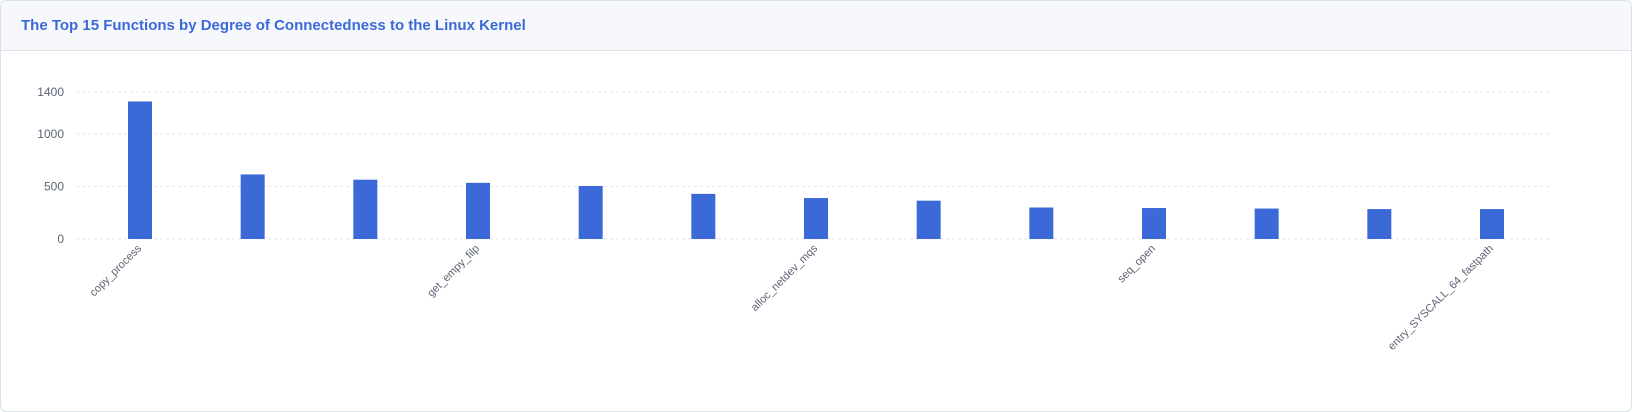 Image resolution: width=1632 pixels, height=412 pixels. I want to click on x-tick-label: entry_SYSCALL_64_fastpath, so click(1441, 298).